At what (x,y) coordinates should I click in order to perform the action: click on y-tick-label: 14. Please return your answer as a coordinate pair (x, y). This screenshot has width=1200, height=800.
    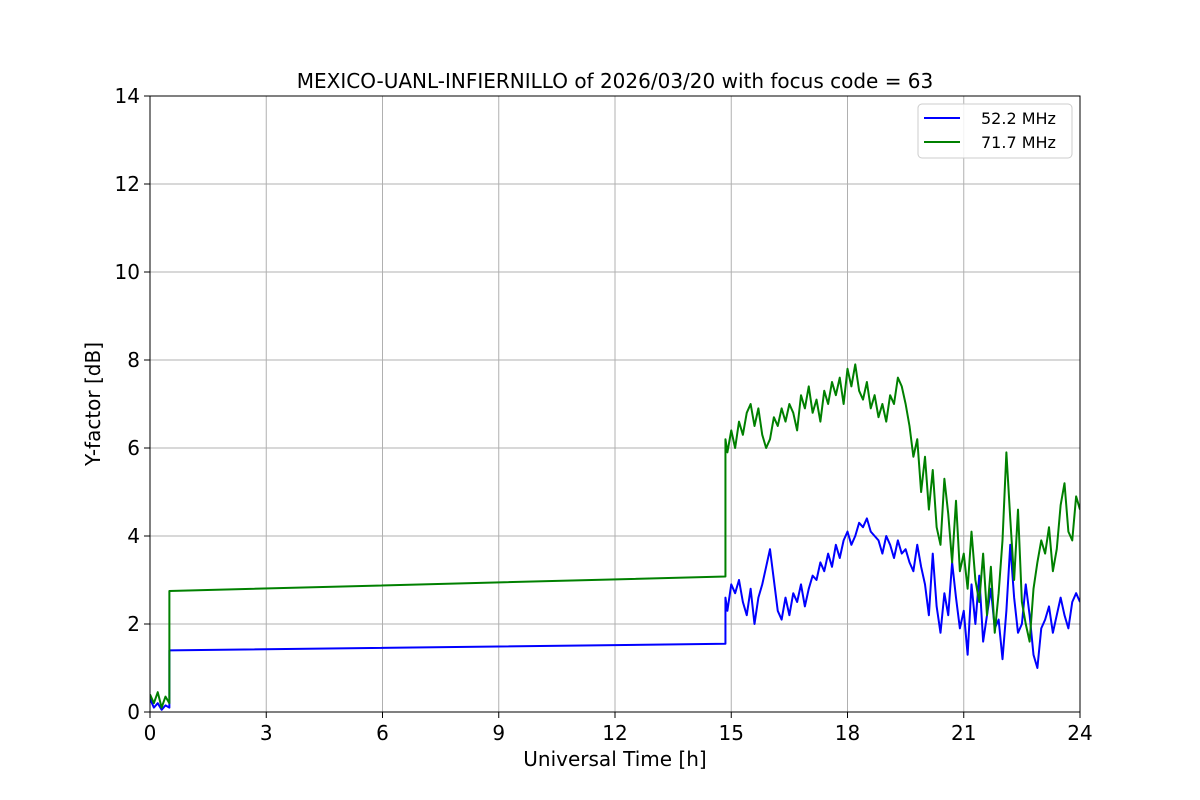
    Looking at the image, I should click on (127, 96).